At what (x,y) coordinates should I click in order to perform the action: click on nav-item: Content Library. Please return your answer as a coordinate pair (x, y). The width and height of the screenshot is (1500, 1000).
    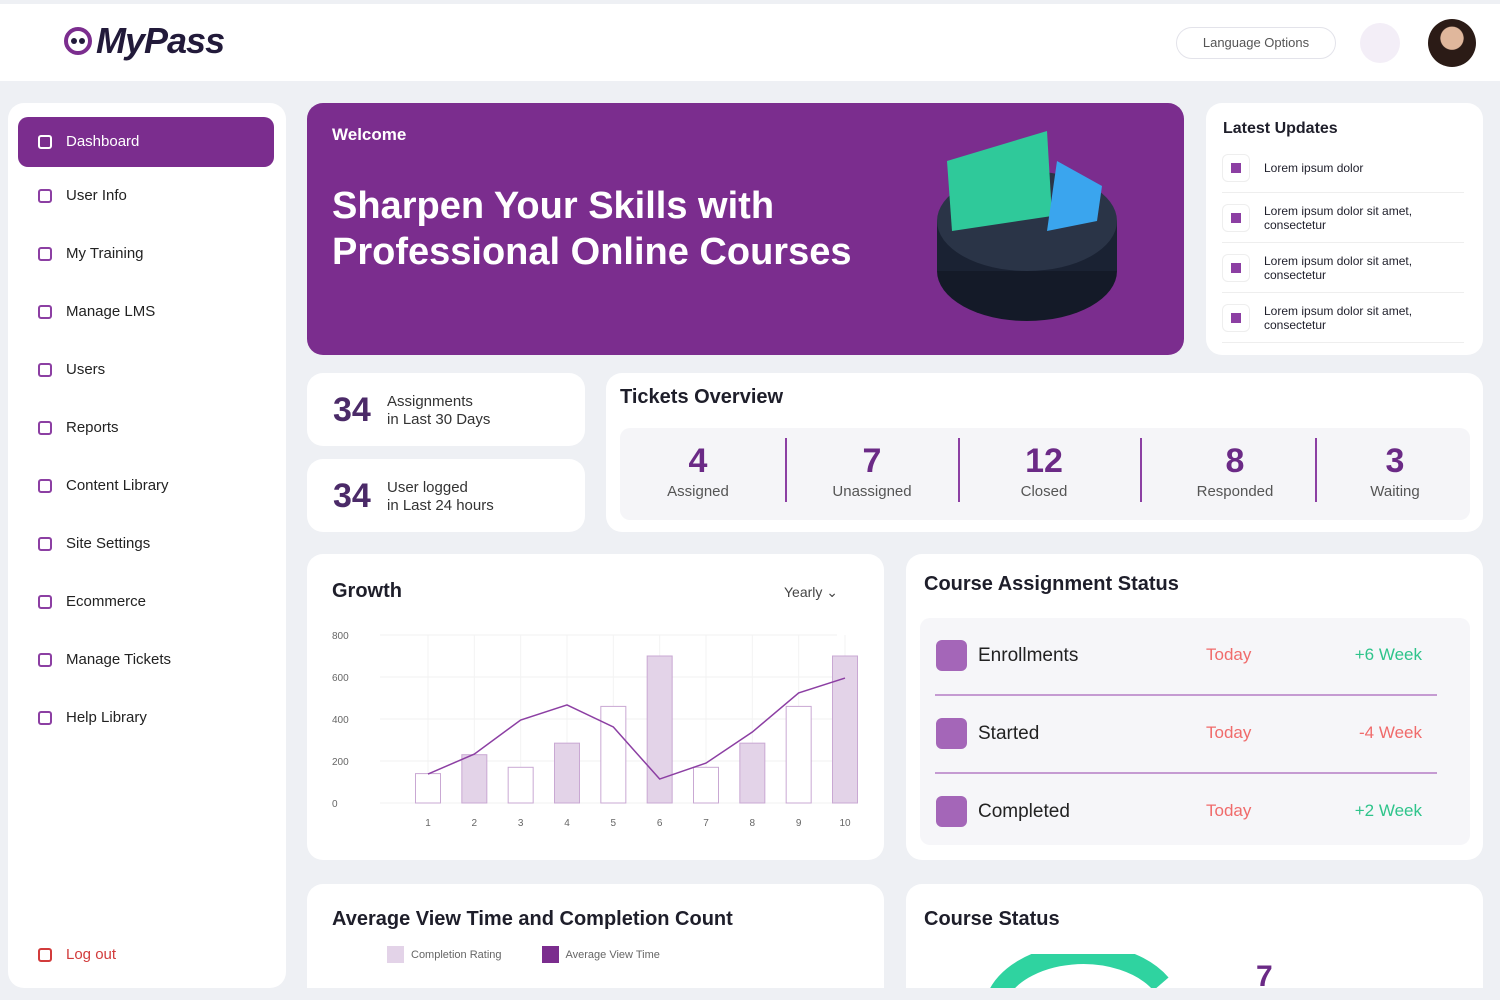
    Looking at the image, I should click on (146, 486).